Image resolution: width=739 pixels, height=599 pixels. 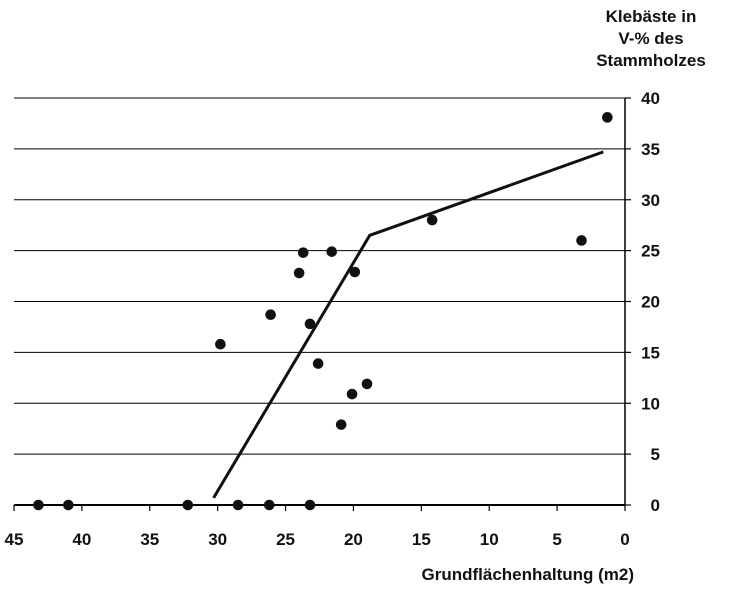 I want to click on x-tick-label-20: 20, so click(x=353, y=539).